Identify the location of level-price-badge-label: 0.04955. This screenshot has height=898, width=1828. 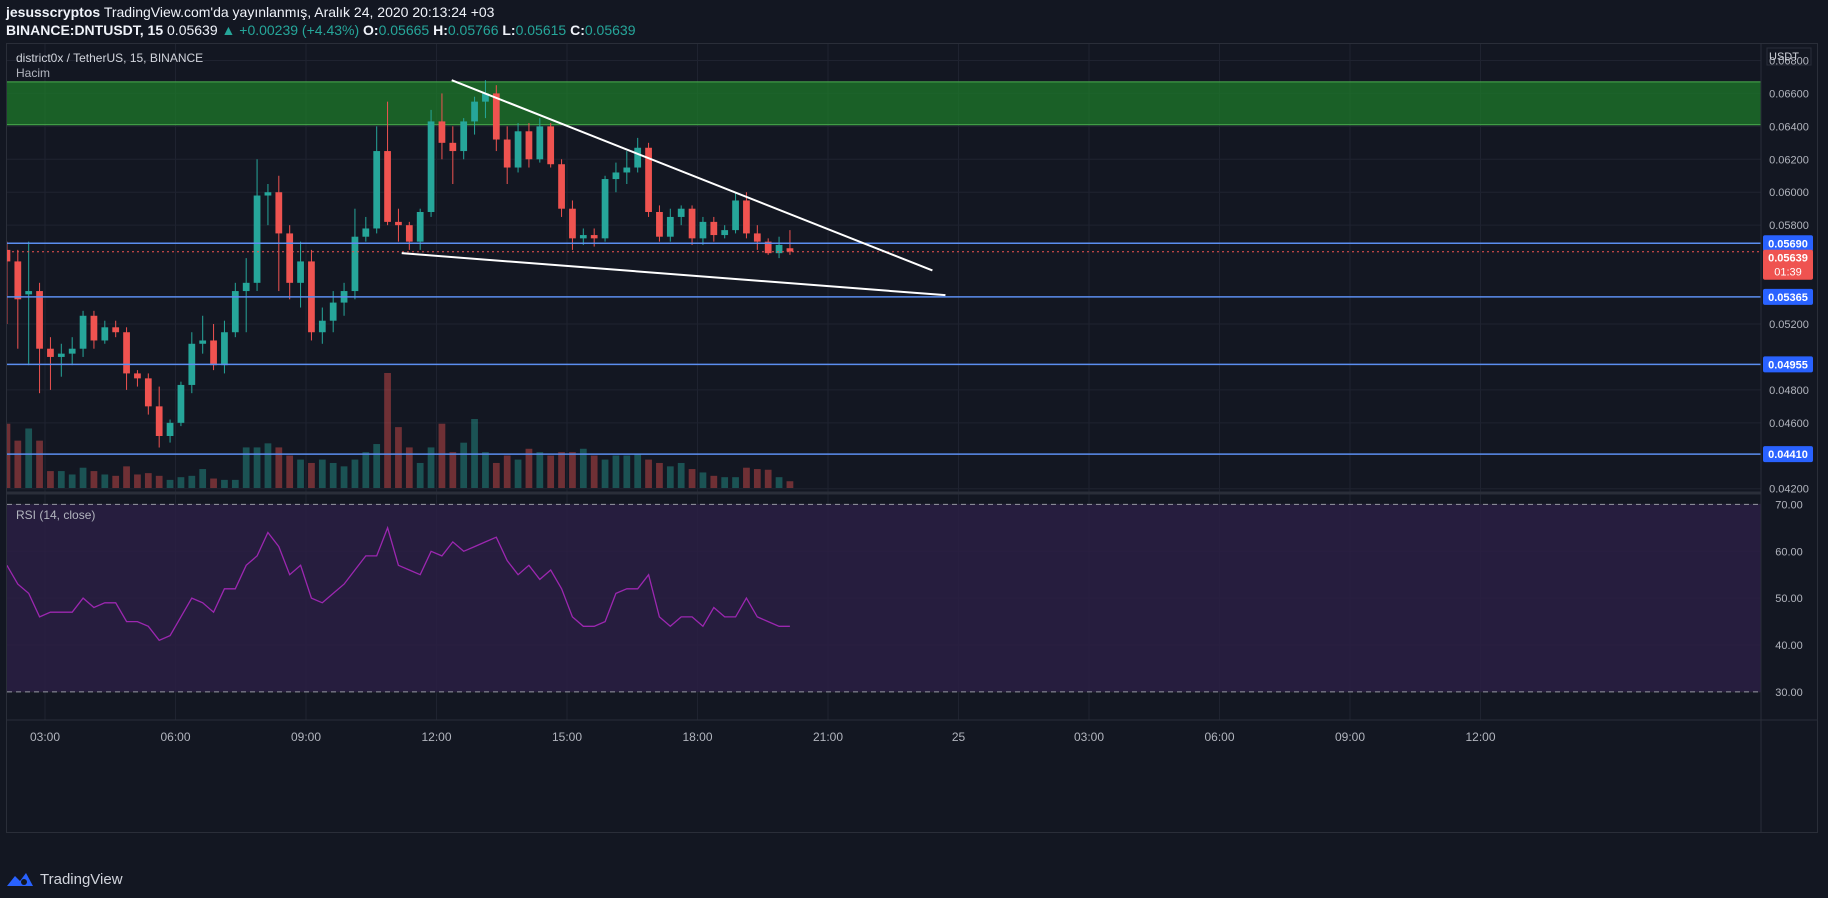
(1788, 365).